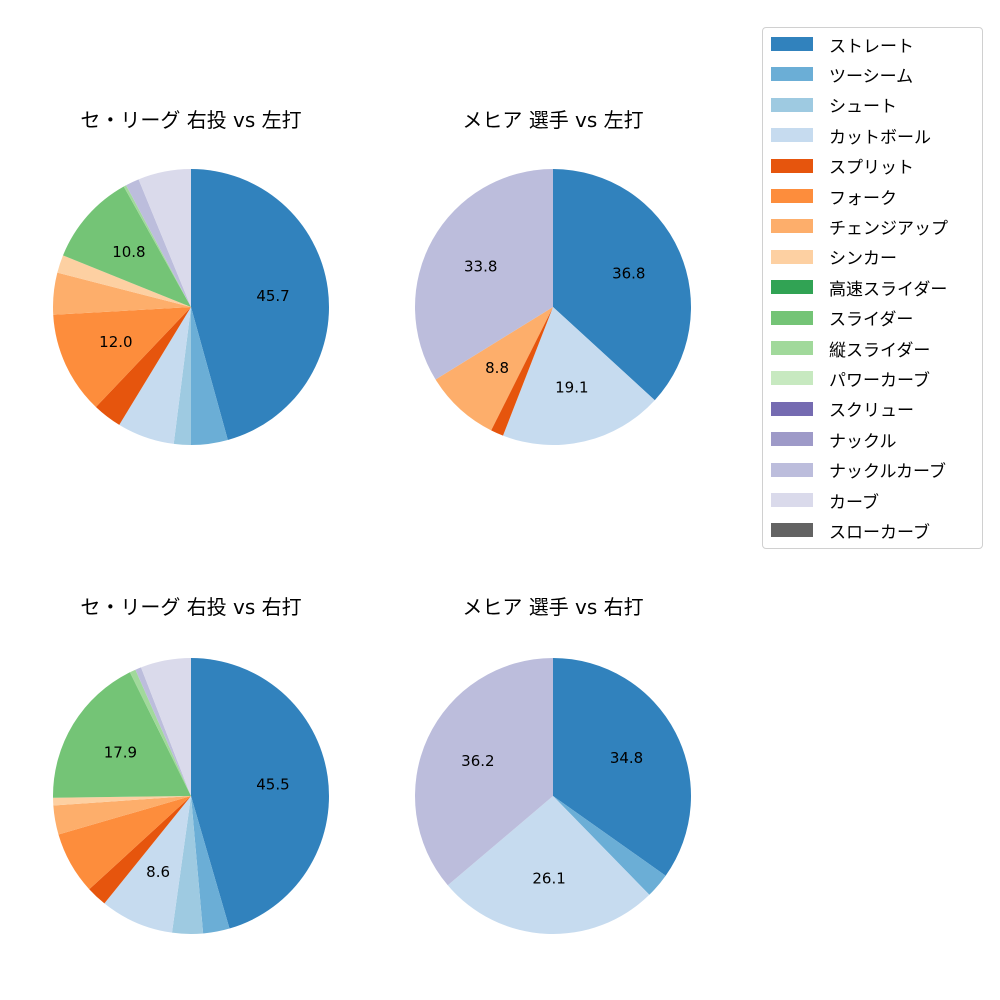 The height and width of the screenshot is (1000, 1000). I want to click on legend-label: ストレート, so click(871, 46).